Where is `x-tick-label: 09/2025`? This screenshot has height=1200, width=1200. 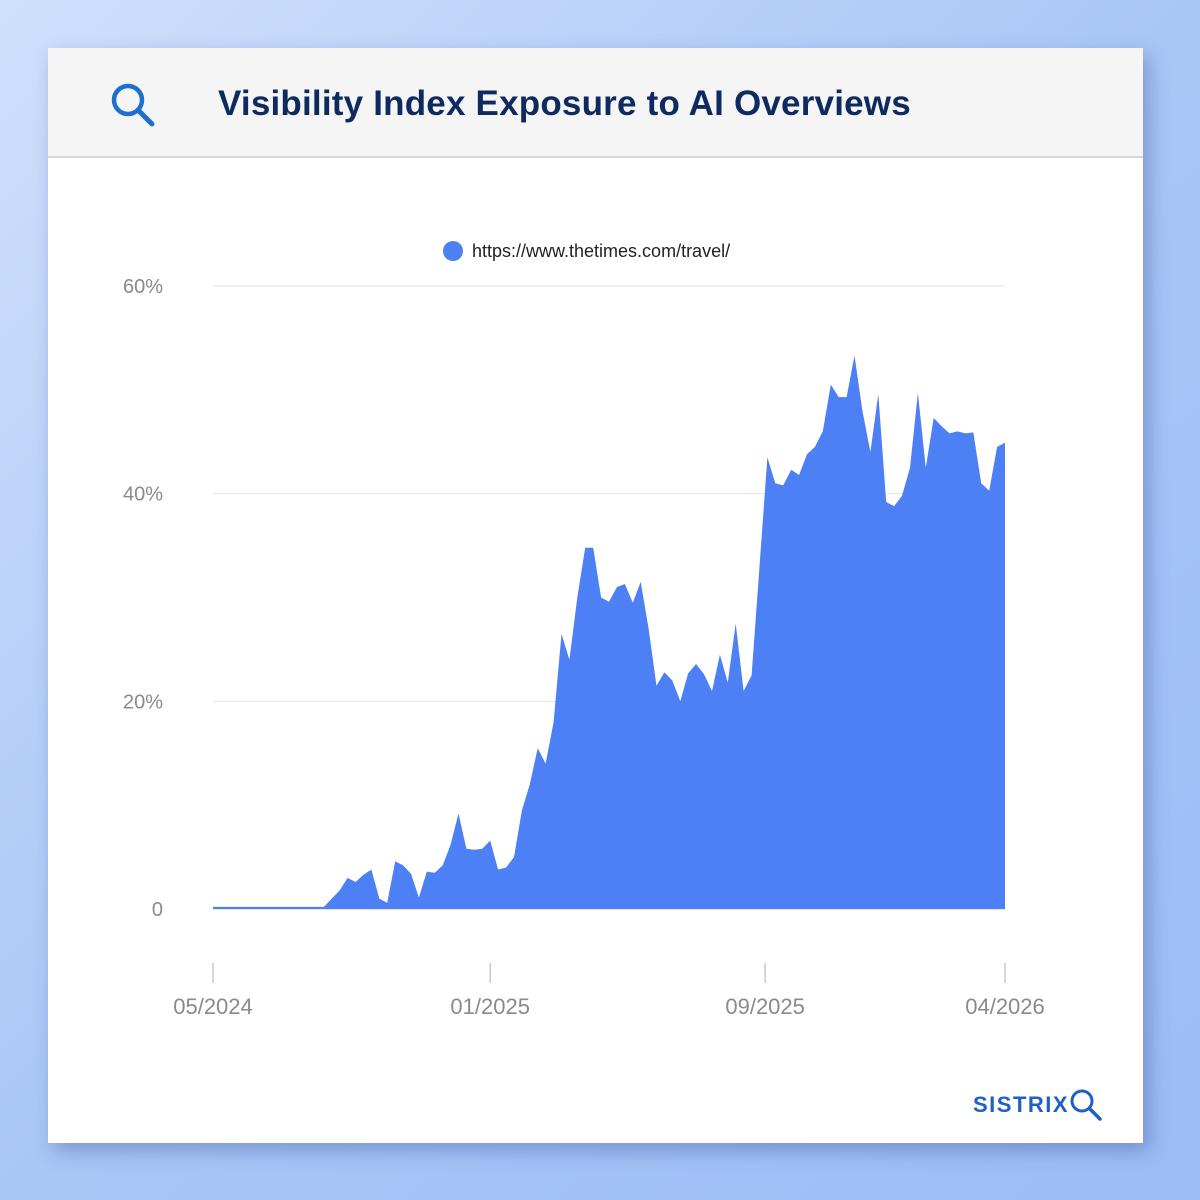
x-tick-label: 09/2025 is located at coordinates (765, 1006).